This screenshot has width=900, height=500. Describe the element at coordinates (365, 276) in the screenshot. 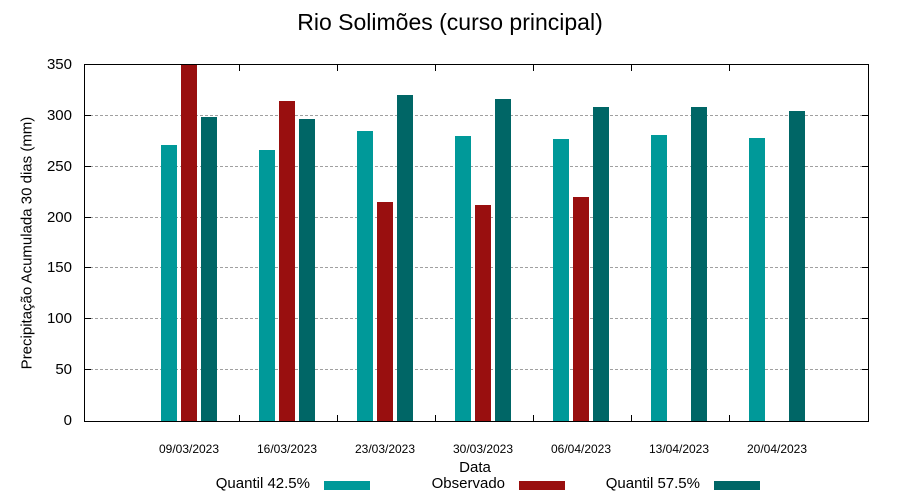

I see `bar-quantil-42-5--23-03-2023` at that location.